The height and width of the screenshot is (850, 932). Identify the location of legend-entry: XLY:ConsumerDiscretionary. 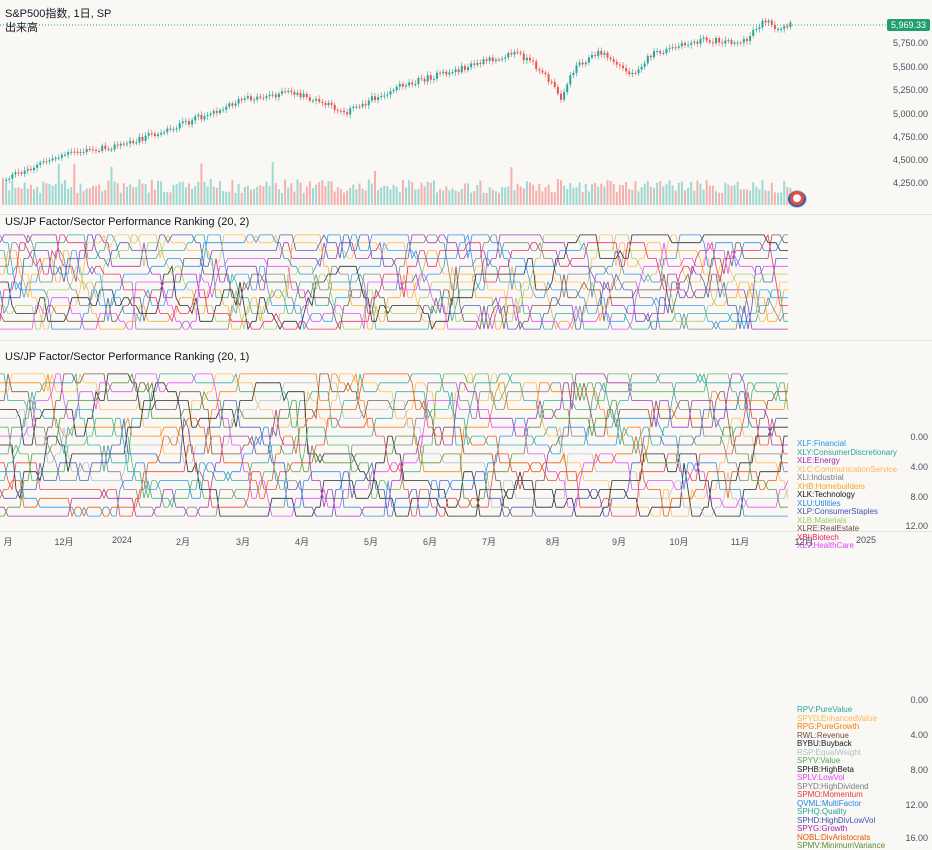
(847, 452).